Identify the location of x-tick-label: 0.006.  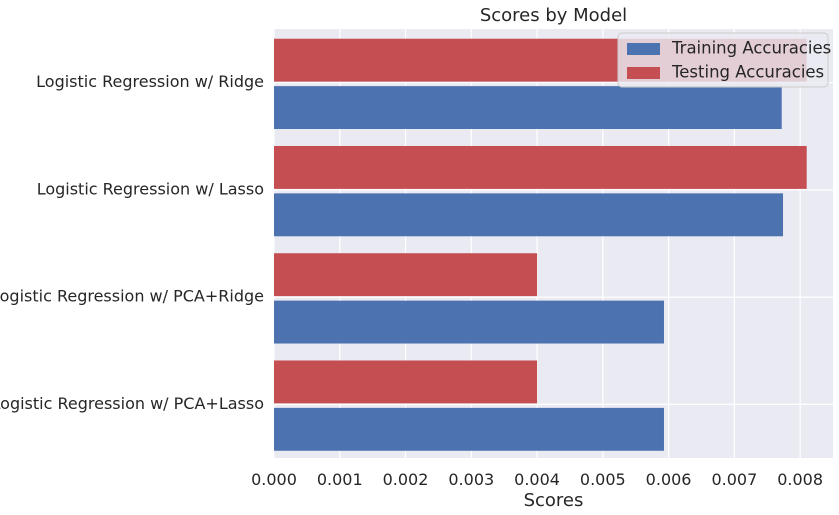
(669, 479).